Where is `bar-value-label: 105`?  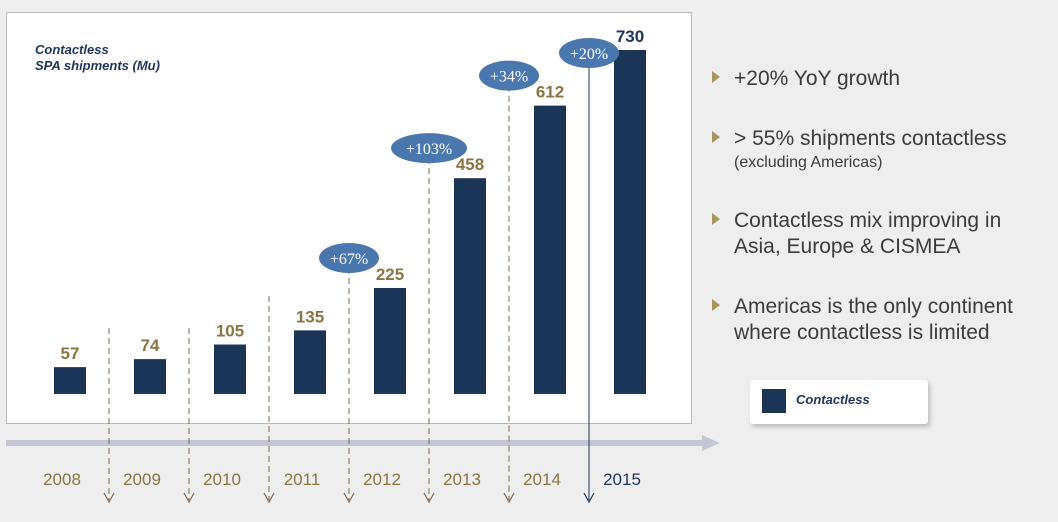 bar-value-label: 105 is located at coordinates (230, 331).